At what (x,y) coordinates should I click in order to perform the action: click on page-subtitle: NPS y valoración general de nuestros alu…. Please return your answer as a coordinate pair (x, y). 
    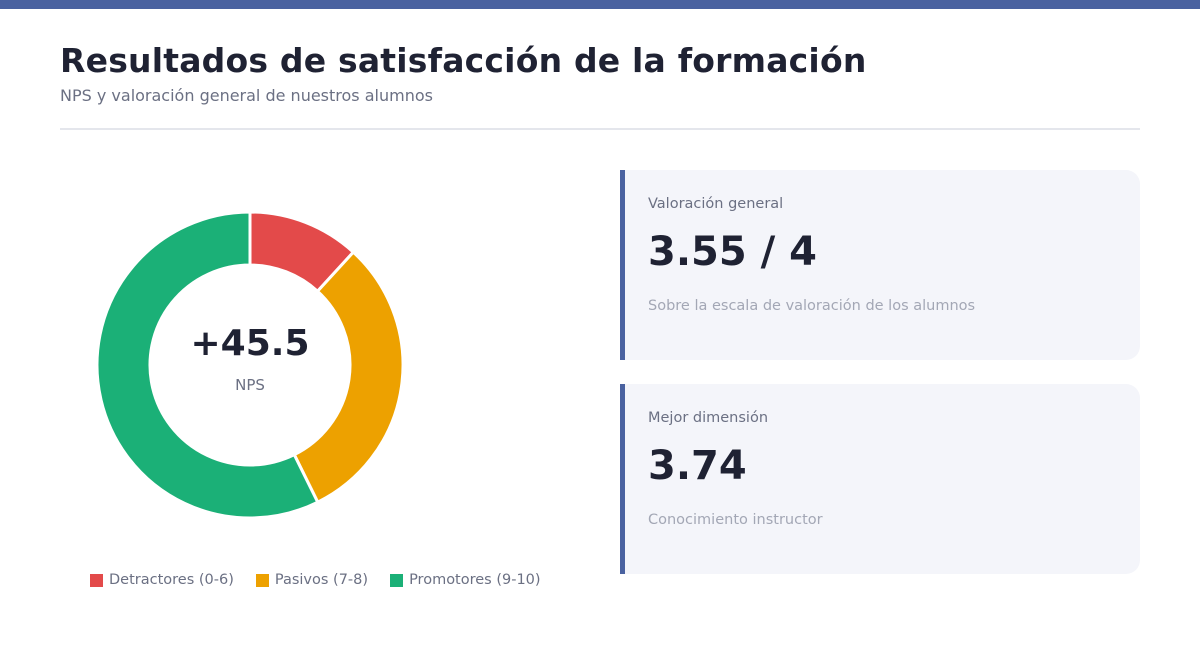
    Looking at the image, I should click on (246, 95).